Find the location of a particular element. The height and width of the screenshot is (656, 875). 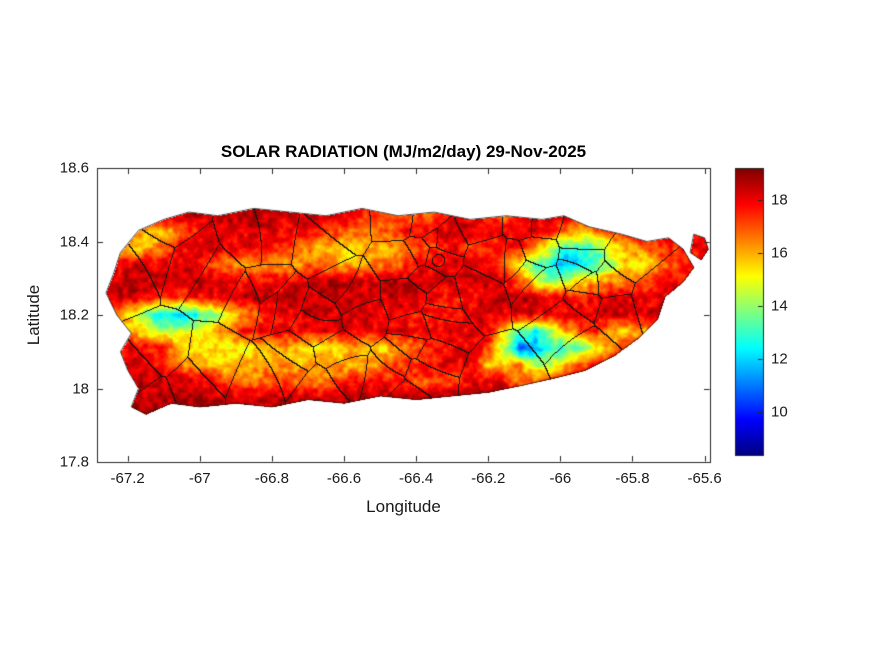

colorbar-tick-label: 12 is located at coordinates (779, 359).